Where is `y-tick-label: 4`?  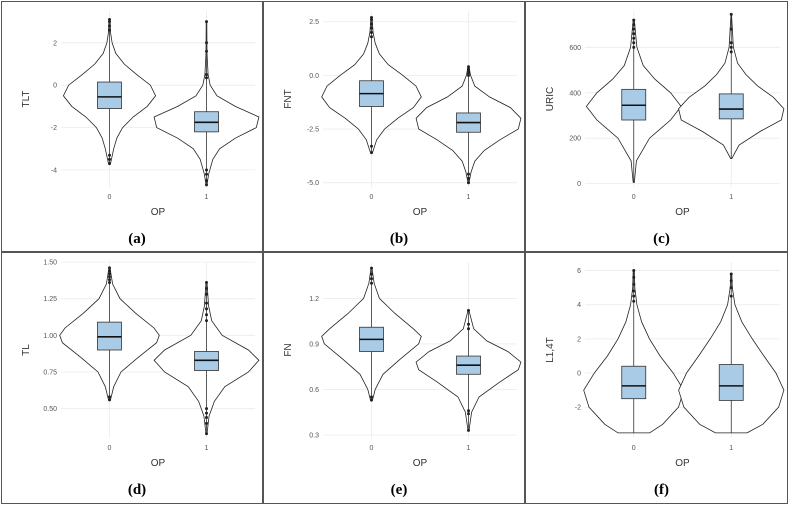
y-tick-label: 4 is located at coordinates (579, 305).